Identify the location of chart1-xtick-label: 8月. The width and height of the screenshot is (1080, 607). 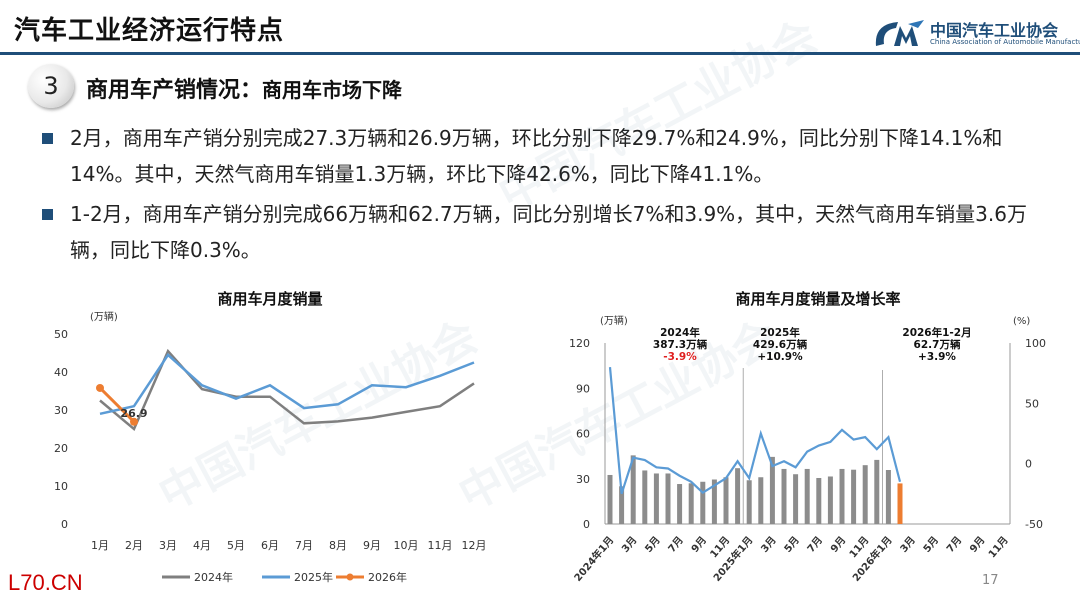
(338, 545).